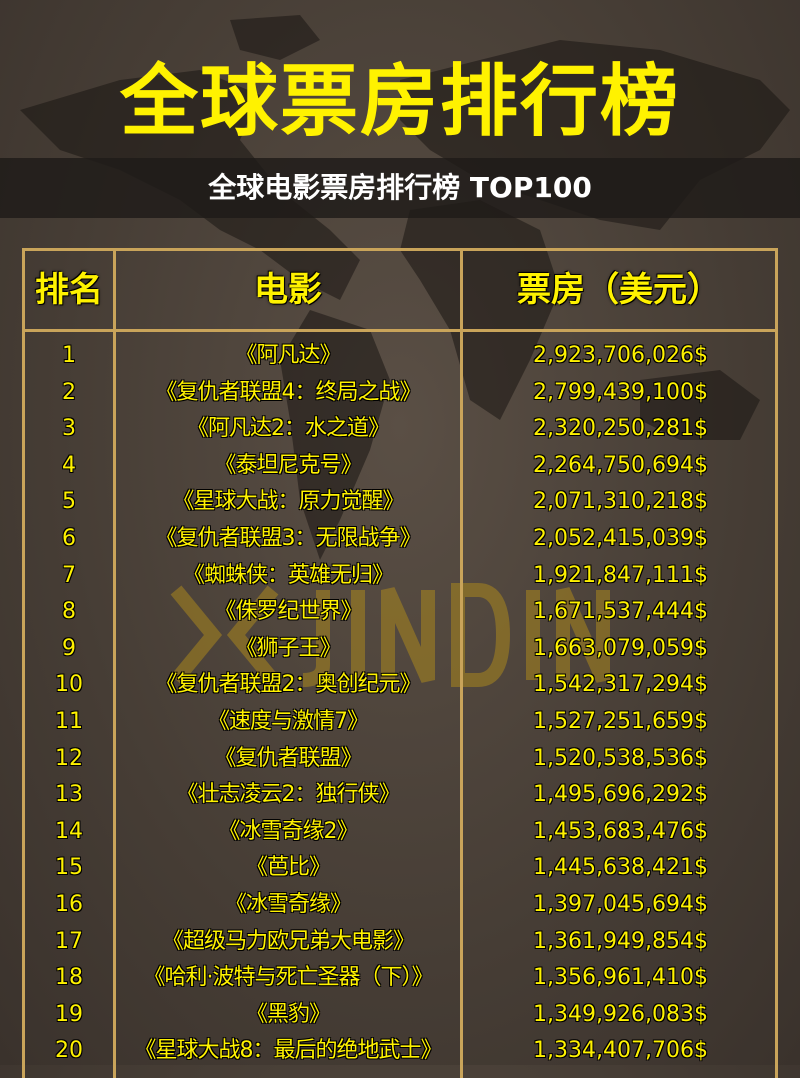 The width and height of the screenshot is (800, 1078). What do you see at coordinates (288, 355) in the screenshot?
I see `movie-cell: 《阿凡达》` at bounding box center [288, 355].